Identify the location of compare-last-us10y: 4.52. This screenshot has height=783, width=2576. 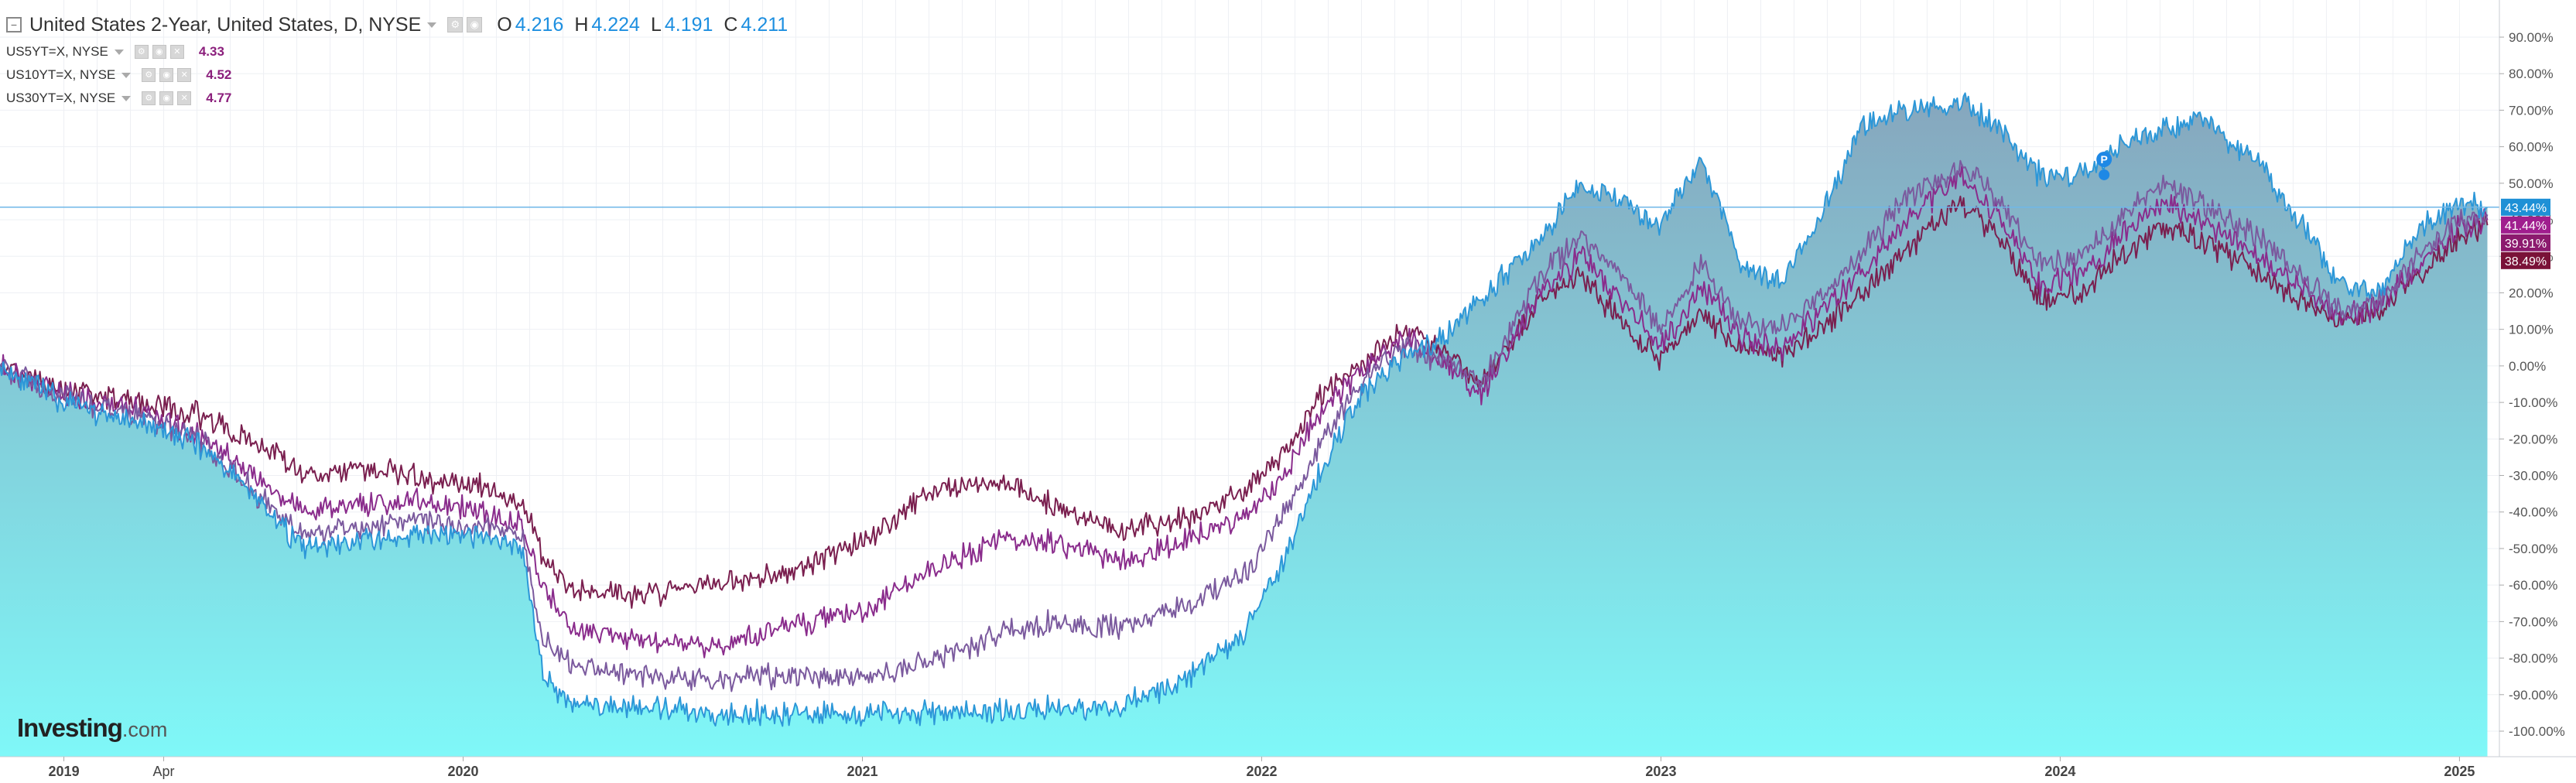
(219, 74).